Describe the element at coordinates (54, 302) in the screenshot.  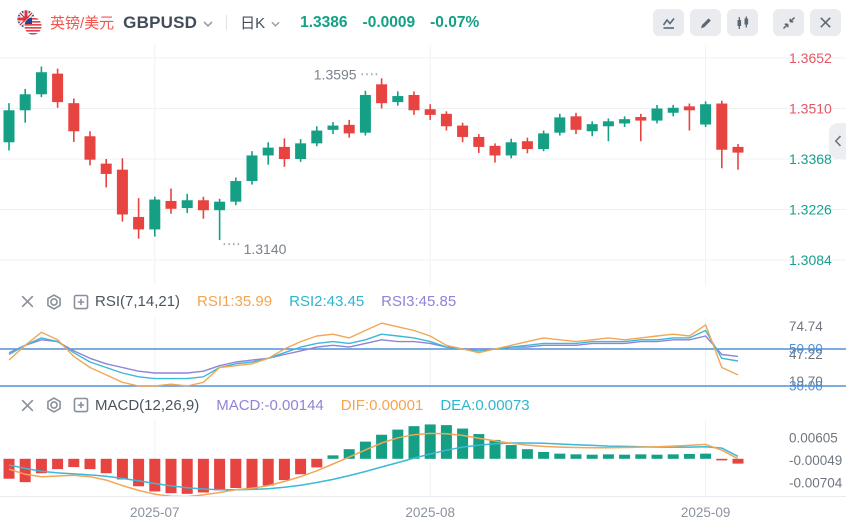
I see `rsi-settings-button` at that location.